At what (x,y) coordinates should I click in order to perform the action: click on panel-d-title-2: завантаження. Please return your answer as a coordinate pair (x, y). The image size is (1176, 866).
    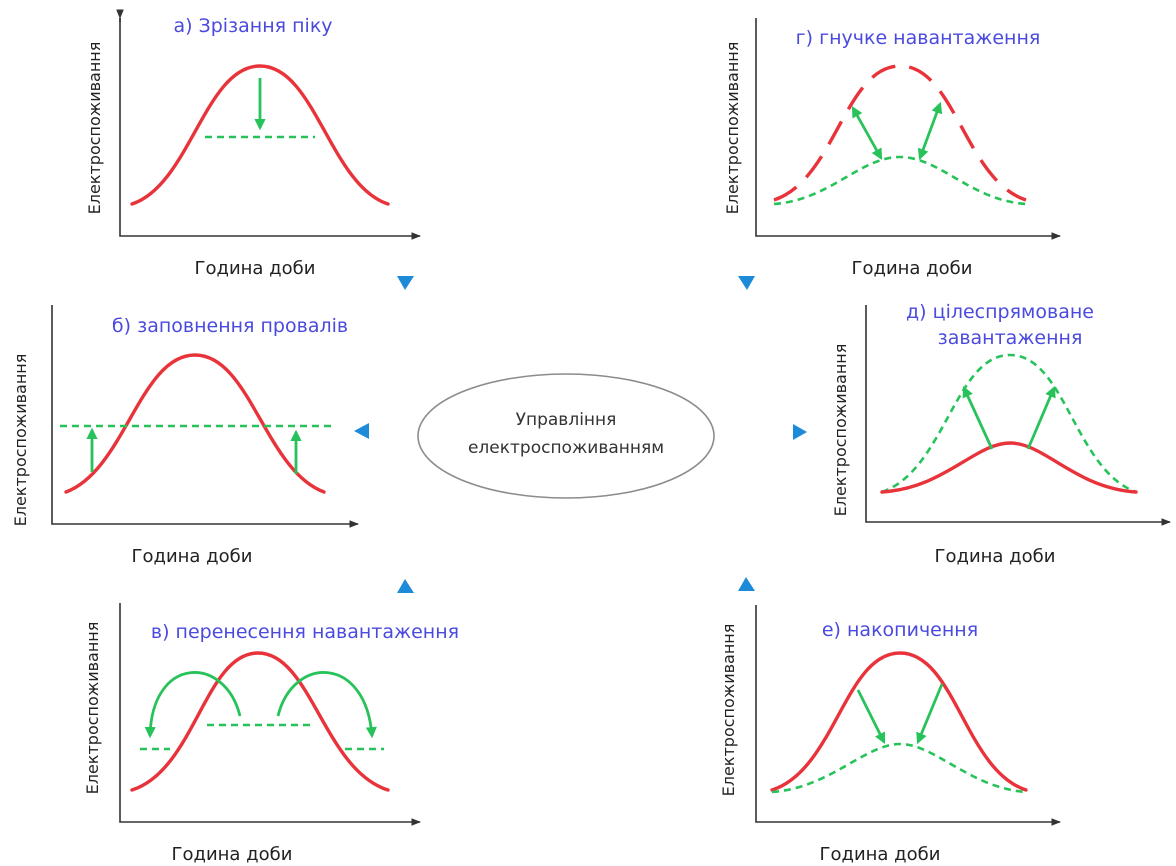
    Looking at the image, I should click on (1010, 338).